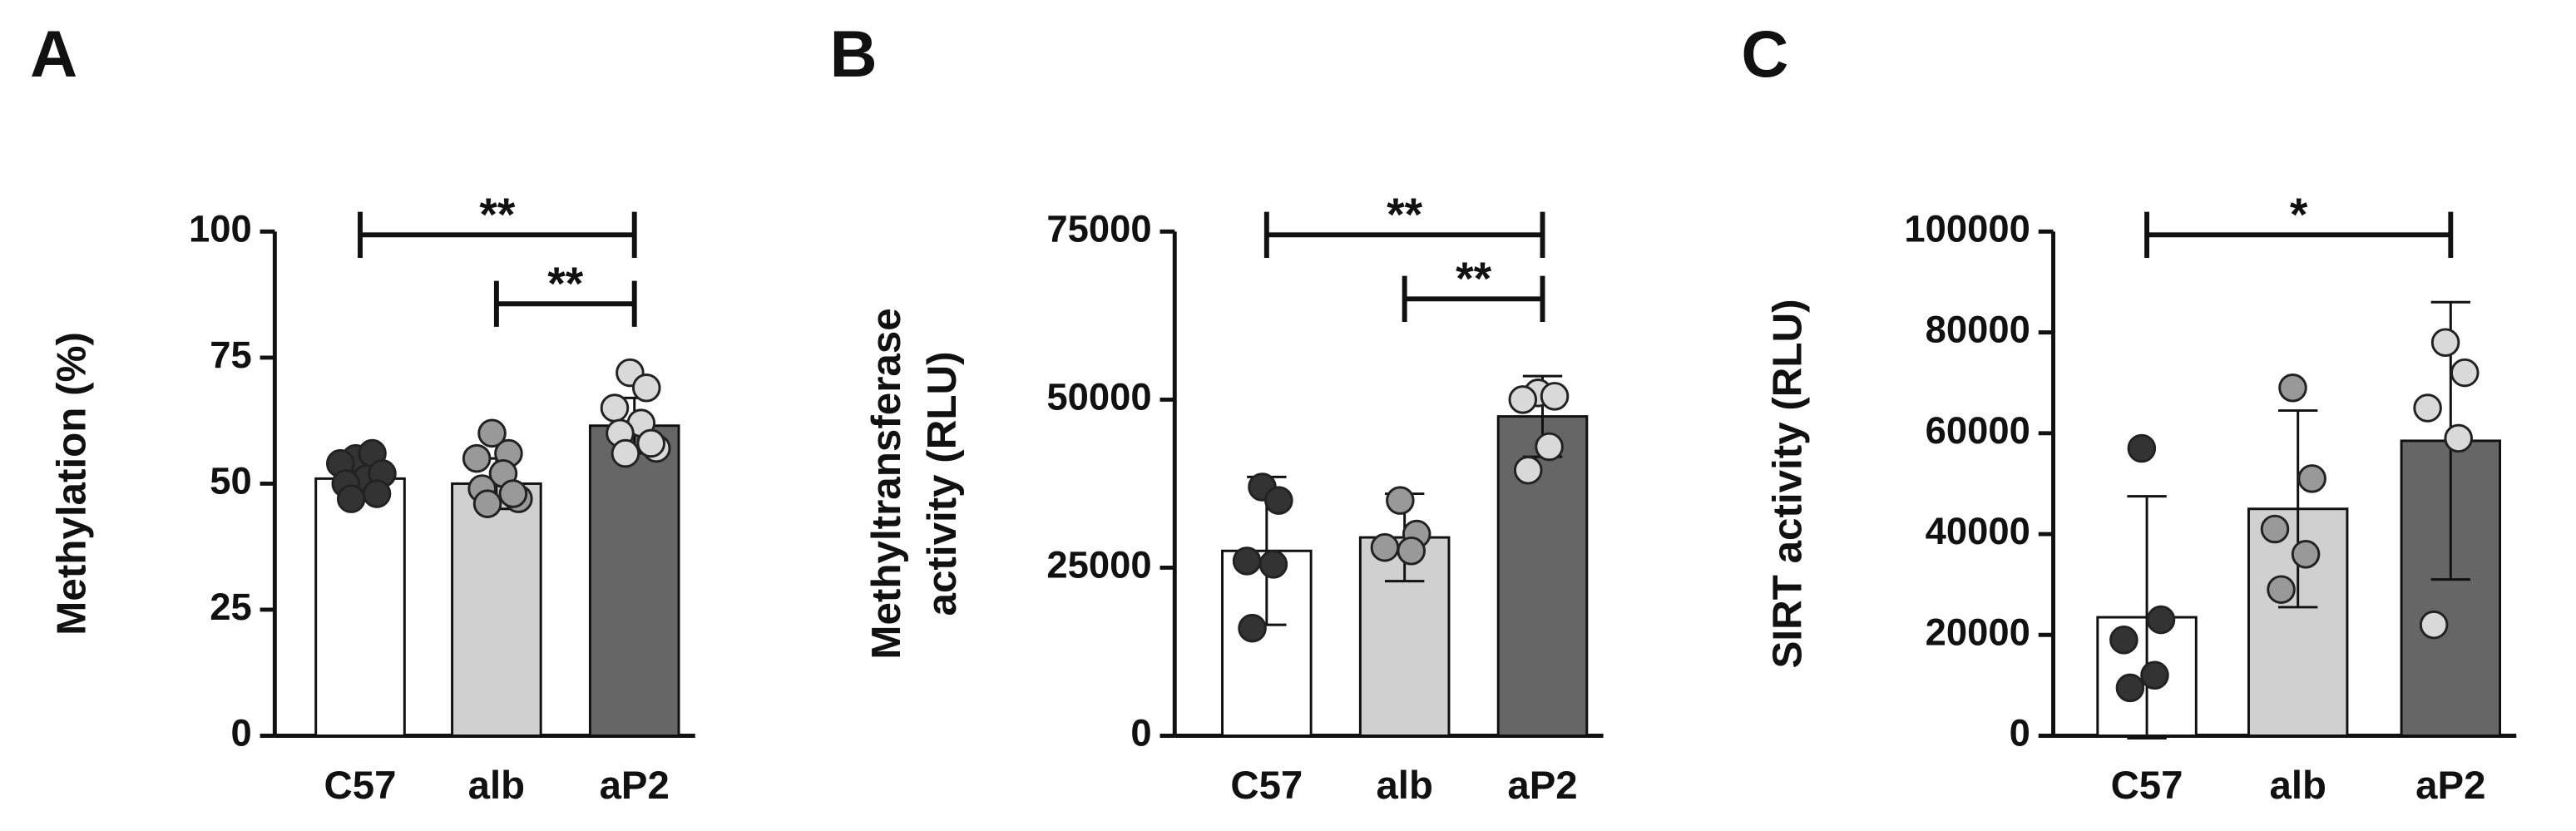 This screenshot has height=831, width=2576. Describe the element at coordinates (1764, 54) in the screenshot. I see `panel-label: C` at that location.